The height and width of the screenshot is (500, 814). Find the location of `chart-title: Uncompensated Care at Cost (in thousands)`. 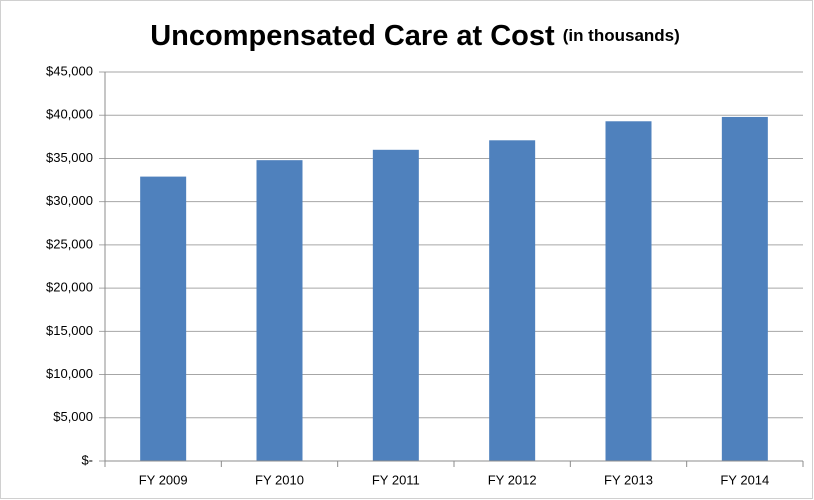

chart-title: Uncompensated Care at Cost (in thousands) is located at coordinates (415, 36).